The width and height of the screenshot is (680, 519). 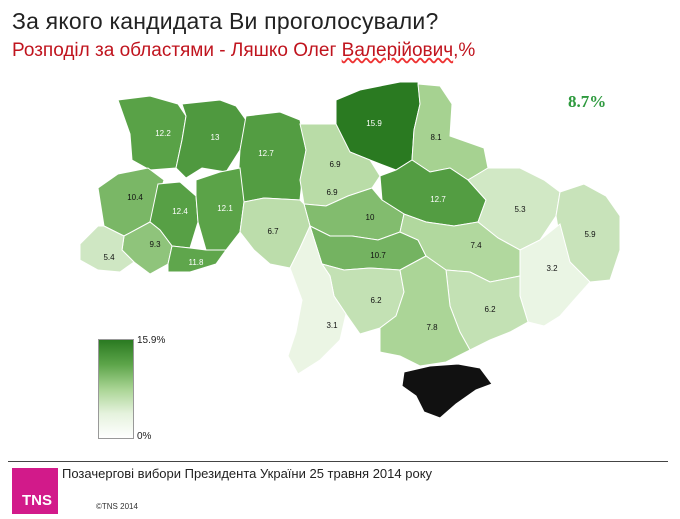 What do you see at coordinates (378, 255) in the screenshot?
I see `region-value-label: 10.7` at bounding box center [378, 255].